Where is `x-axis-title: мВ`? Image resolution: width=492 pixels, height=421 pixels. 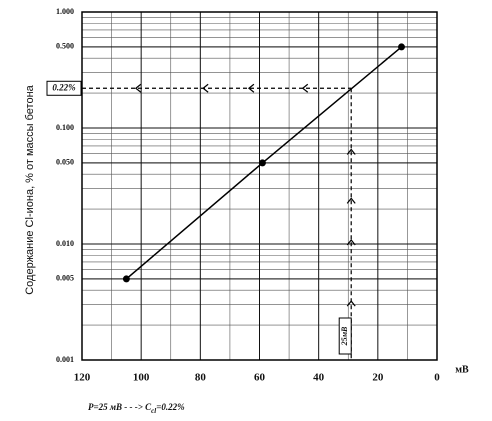 x-axis-title: мВ is located at coordinates (462, 369).